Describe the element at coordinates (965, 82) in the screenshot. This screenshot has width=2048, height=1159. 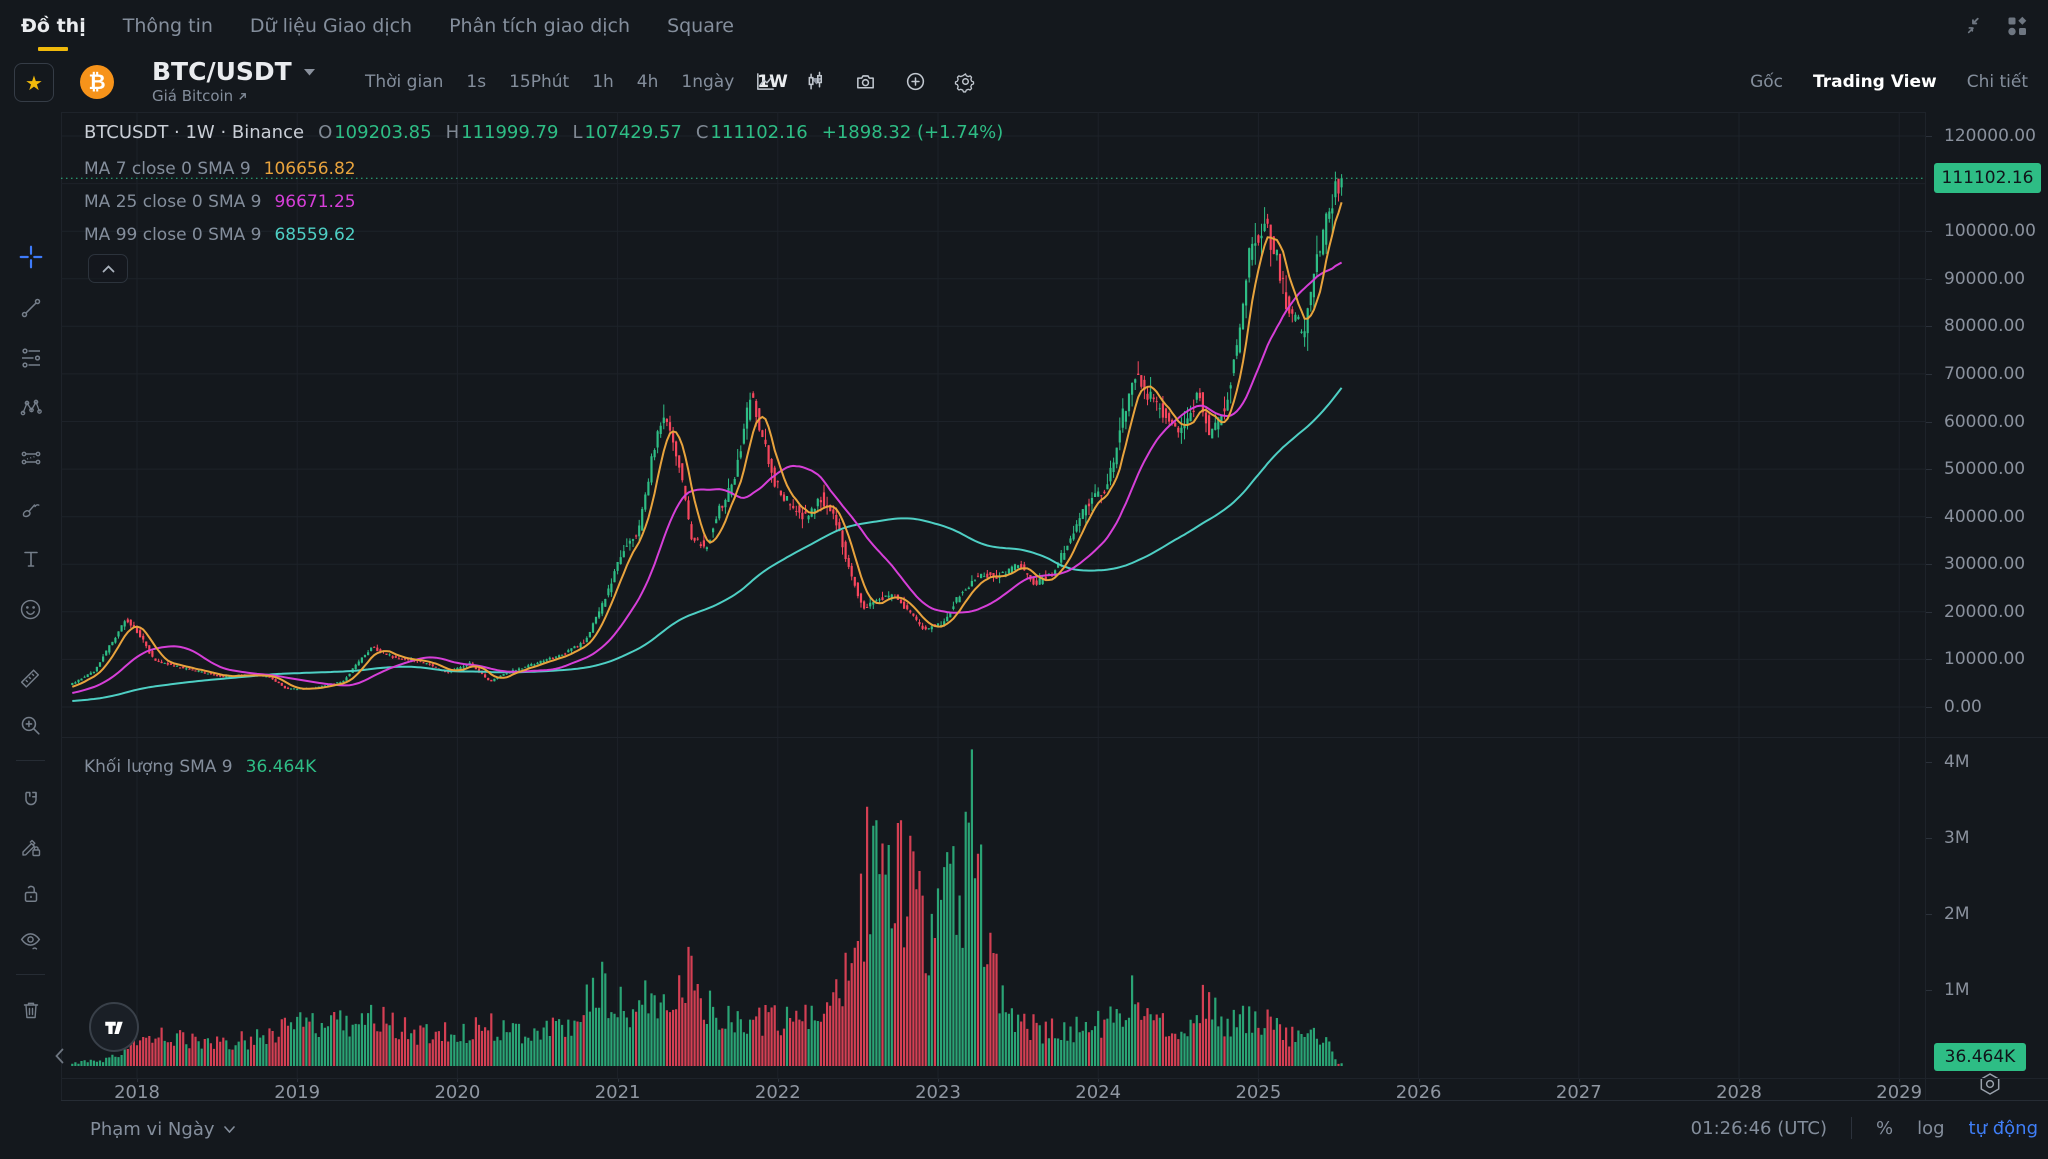
I see `settings-gear-icon` at that location.